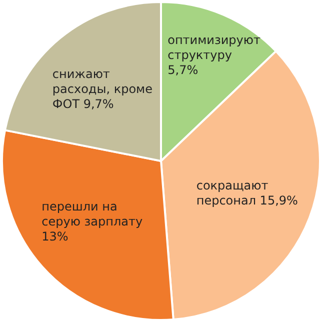 This screenshot has width=322, height=322. I want to click on slice-label: снижают расходы, кроме ФОТ 9,7%, so click(102, 88).